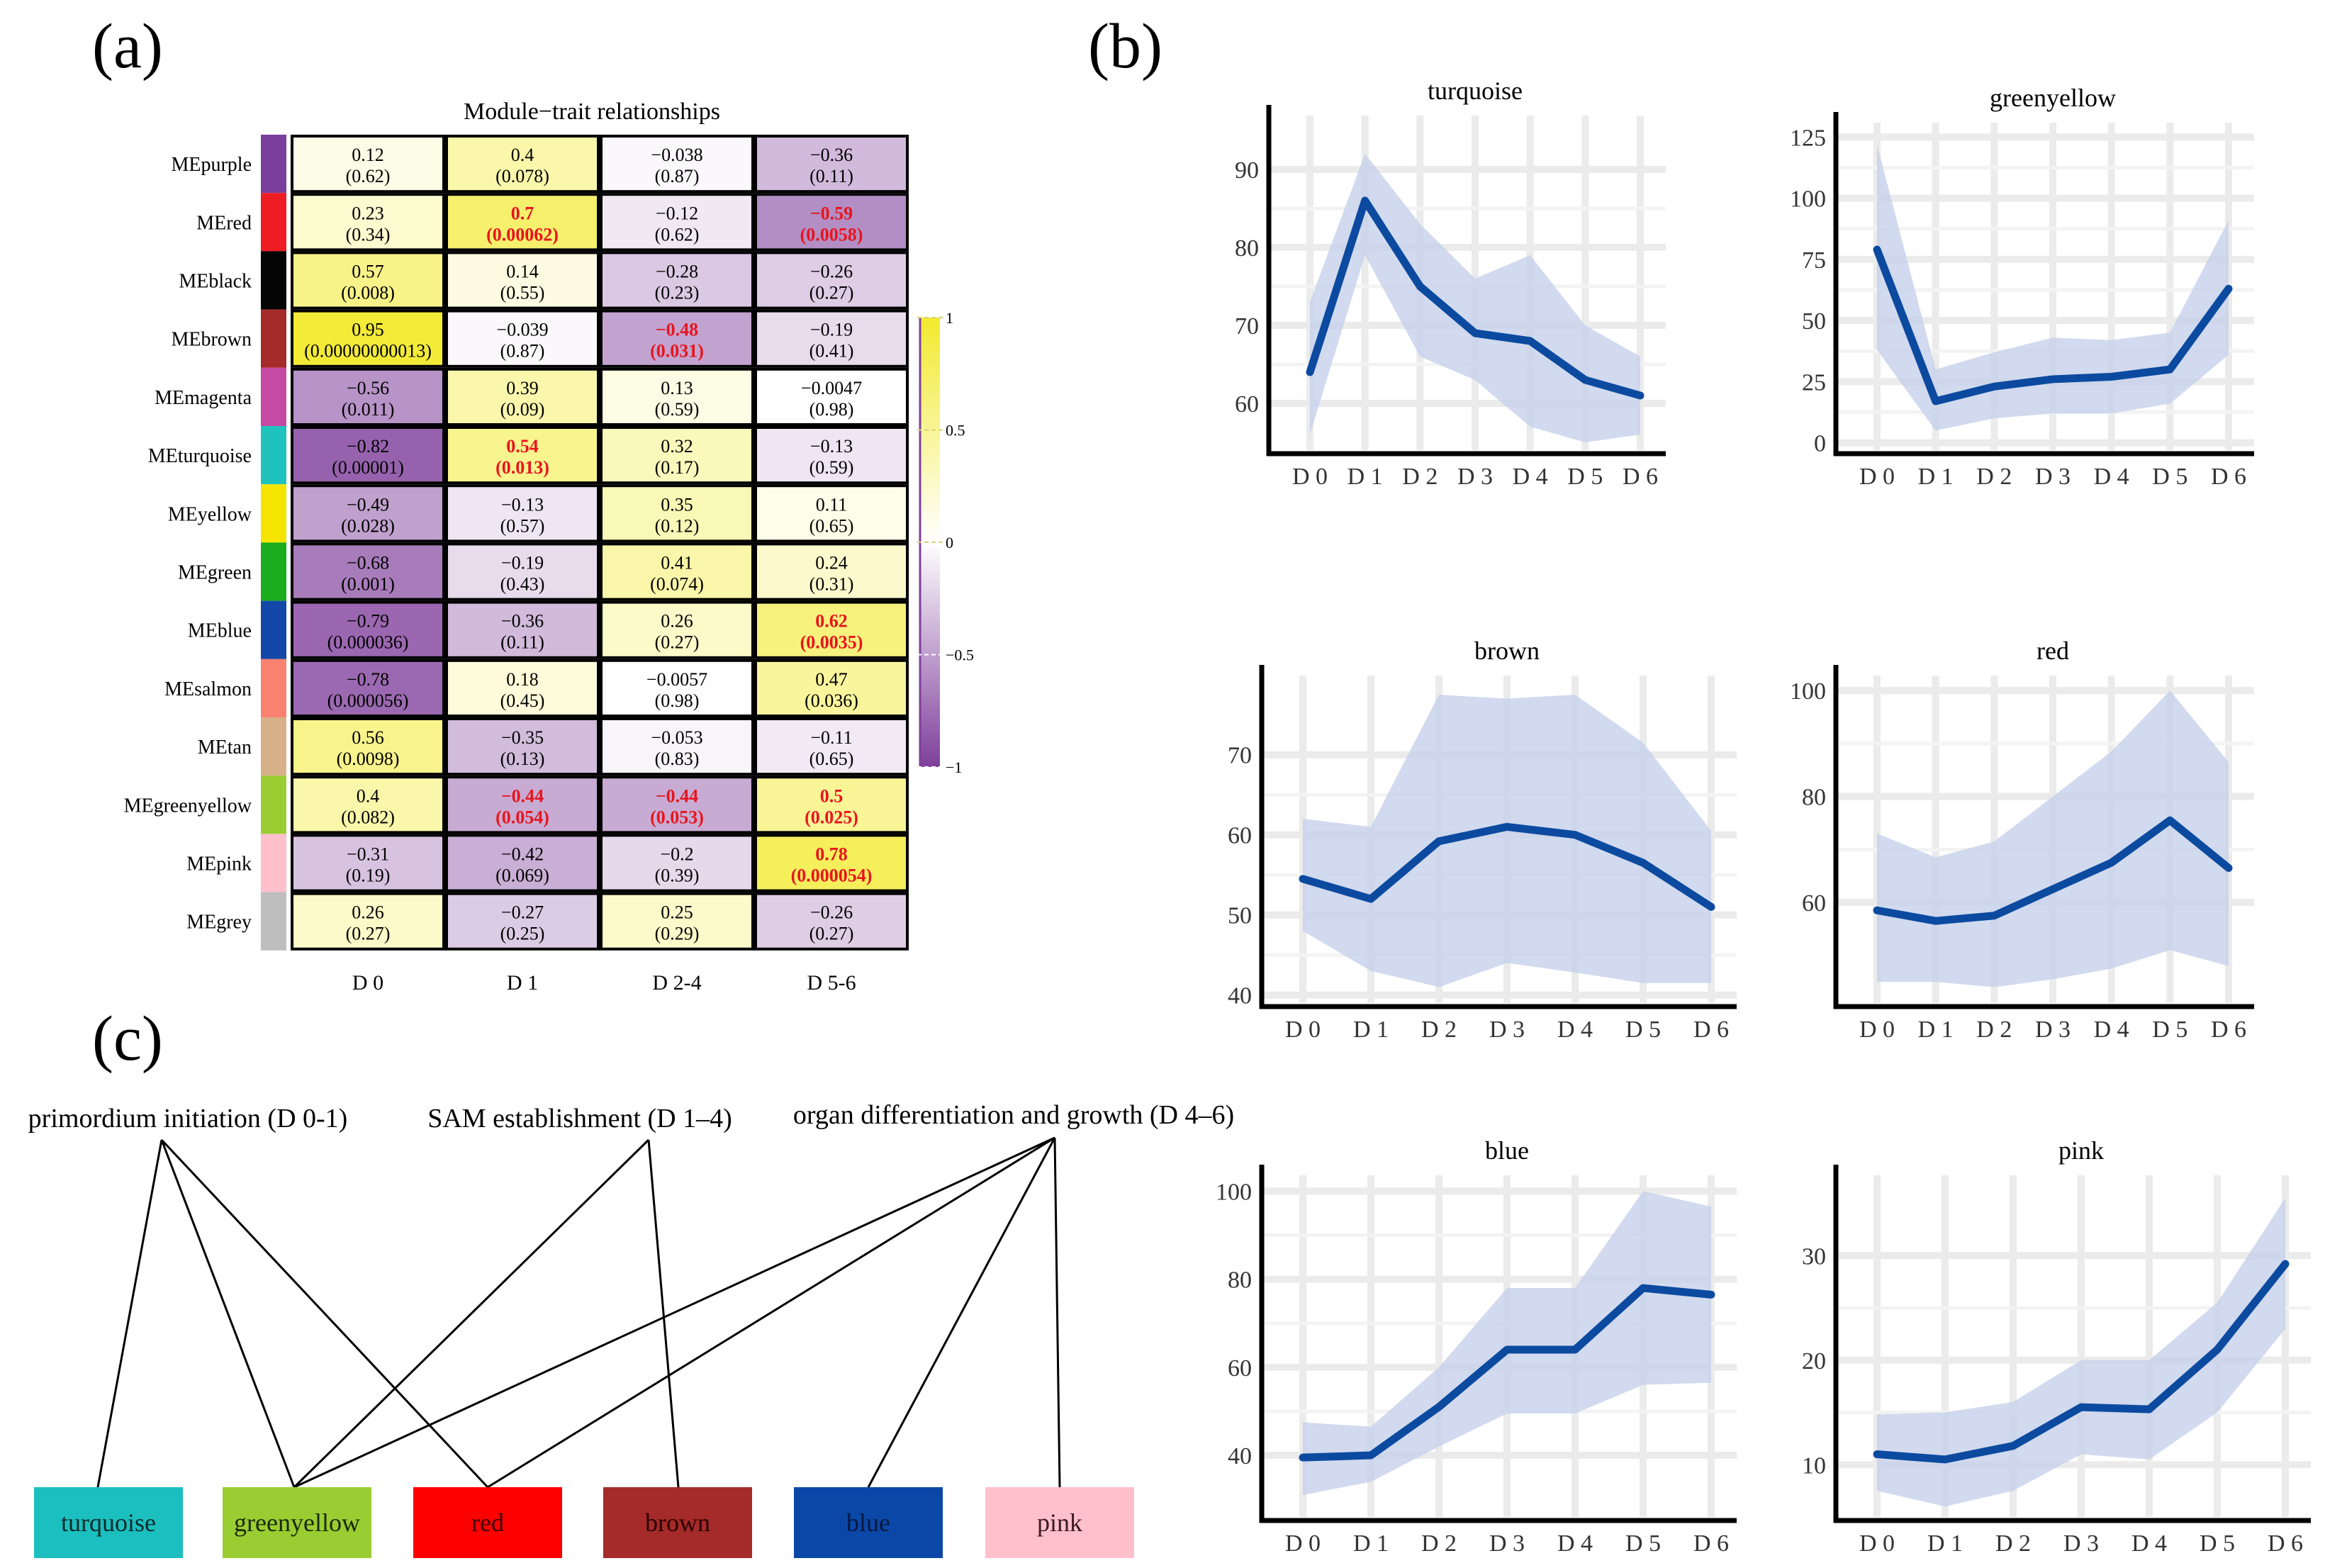 The width and height of the screenshot is (2325, 1568). What do you see at coordinates (677, 505) in the screenshot?
I see `cell-correlation: 0.35` at bounding box center [677, 505].